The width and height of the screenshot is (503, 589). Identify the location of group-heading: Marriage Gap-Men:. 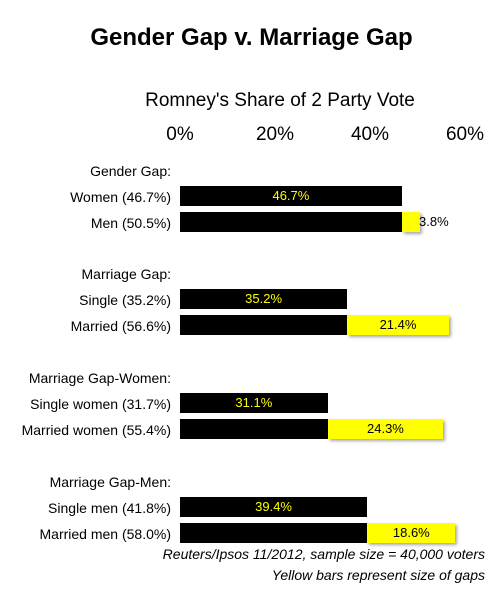
(110, 482).